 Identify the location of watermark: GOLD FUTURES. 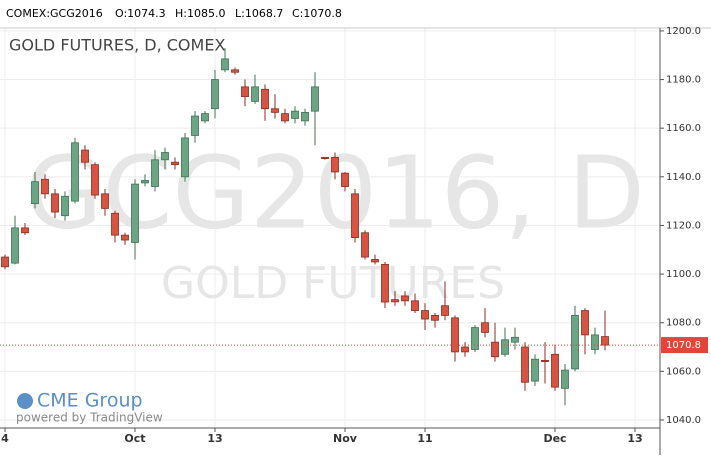
(333, 283).